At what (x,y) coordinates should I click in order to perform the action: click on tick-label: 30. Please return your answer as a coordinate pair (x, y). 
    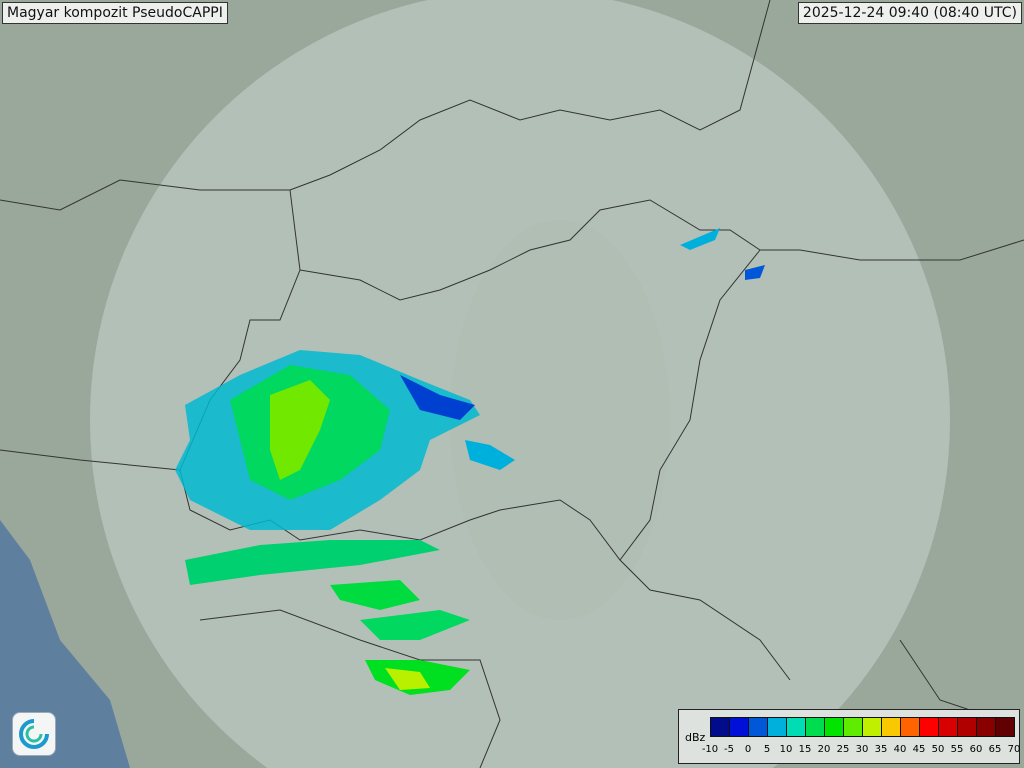
    Looking at the image, I should click on (862, 749).